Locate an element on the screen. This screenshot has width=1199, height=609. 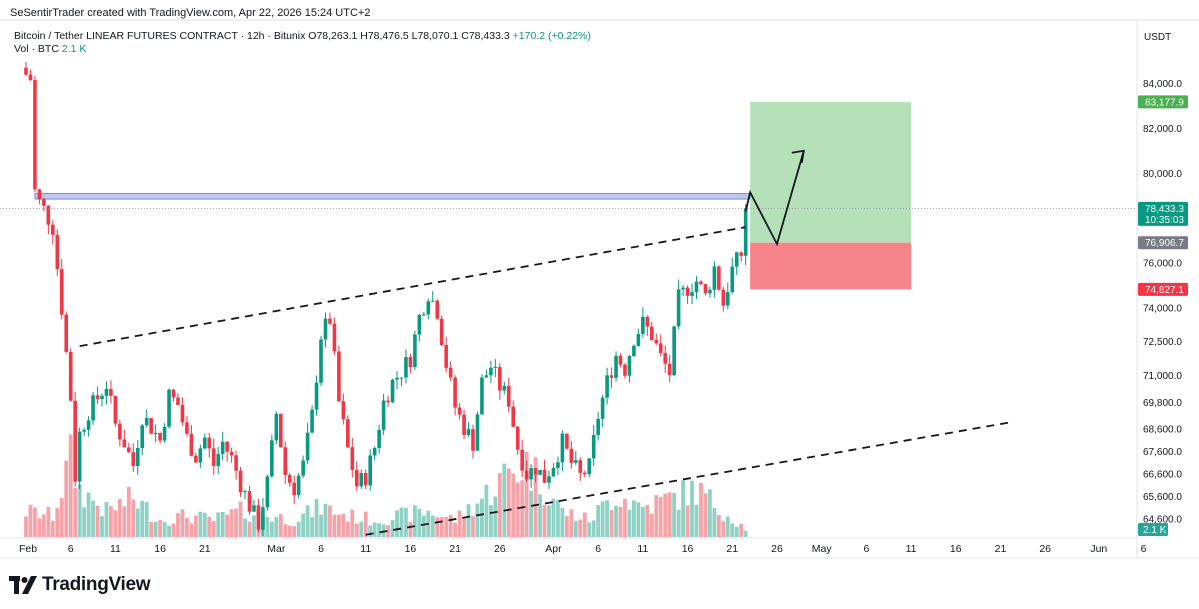
currency-label: USDT is located at coordinates (1157, 37).